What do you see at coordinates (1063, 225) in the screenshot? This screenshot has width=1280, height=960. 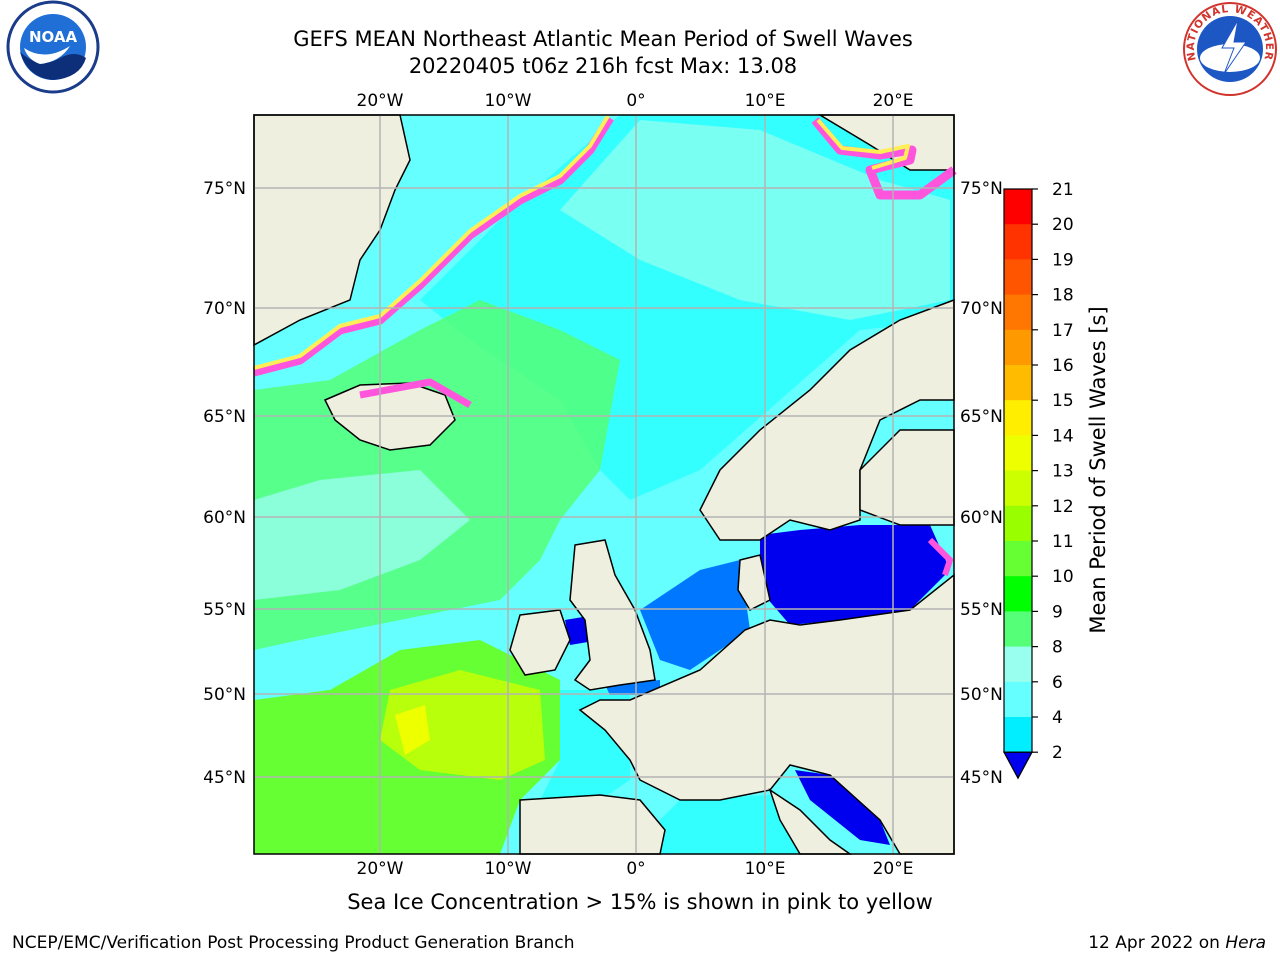 I see `colorbar-tick-label: 20` at bounding box center [1063, 225].